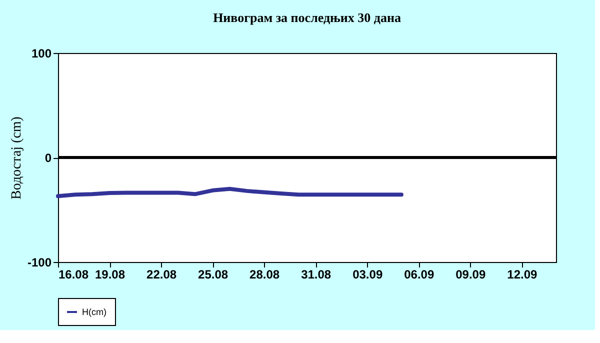 Image resolution: width=600 pixels, height=343 pixels. I want to click on x-tick-label: 03.09, so click(367, 275).